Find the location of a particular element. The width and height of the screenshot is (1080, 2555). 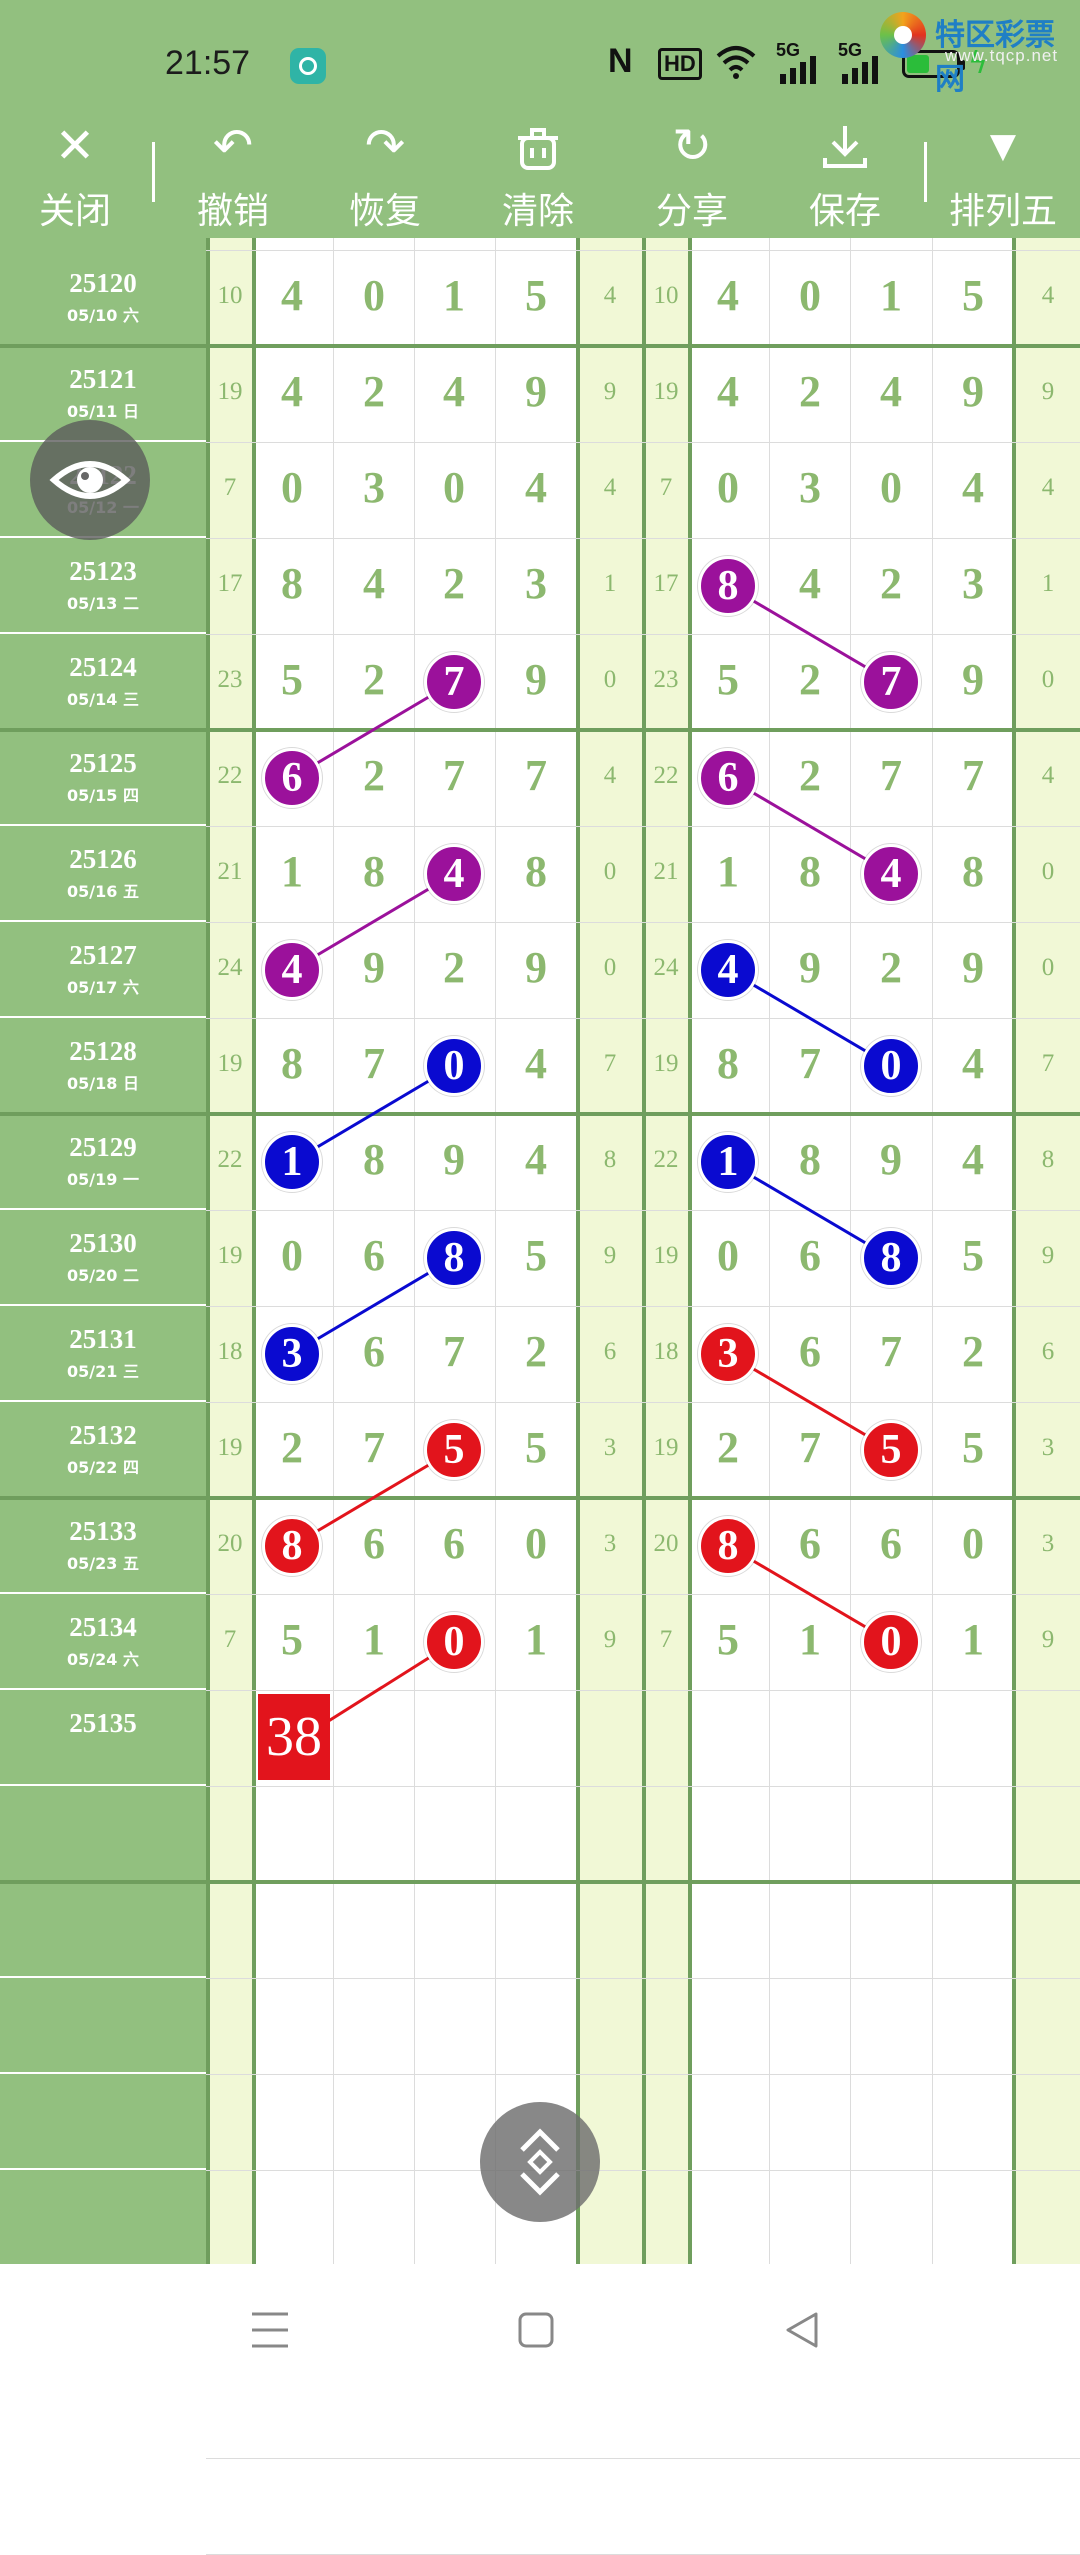

issue-date: 05/20 二 is located at coordinates (103, 1275).